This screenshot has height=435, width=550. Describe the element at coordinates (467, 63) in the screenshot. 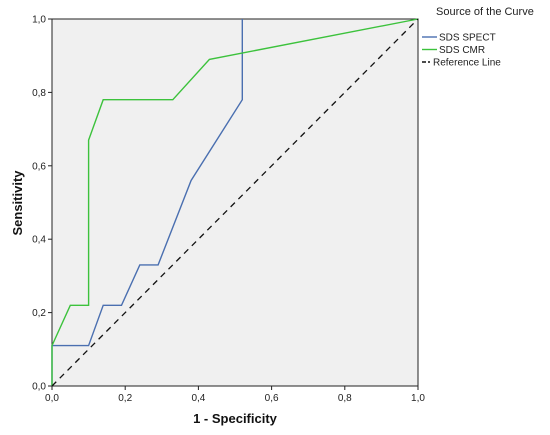

I see `legend-label-2: Reference Line` at that location.